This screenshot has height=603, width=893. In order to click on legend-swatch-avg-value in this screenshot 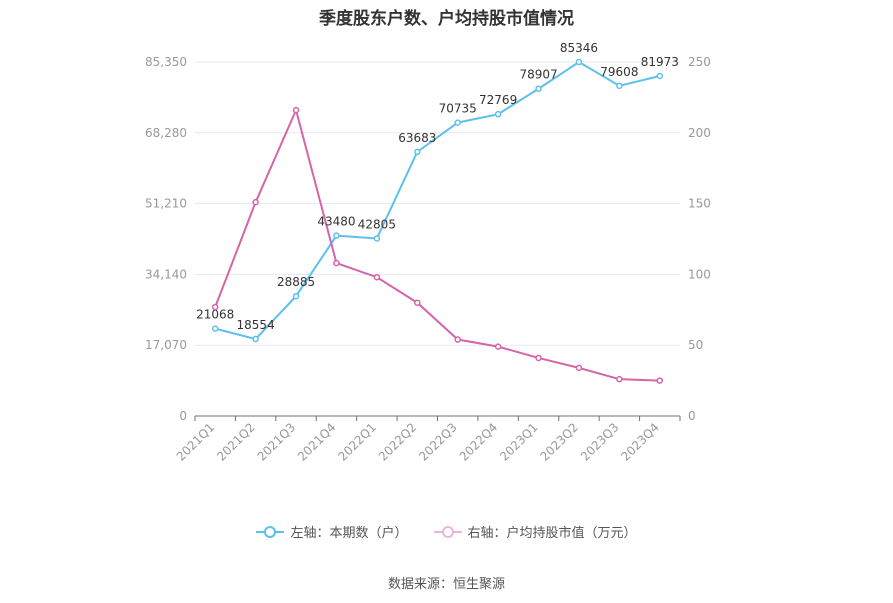, I will do `click(447, 532)`.